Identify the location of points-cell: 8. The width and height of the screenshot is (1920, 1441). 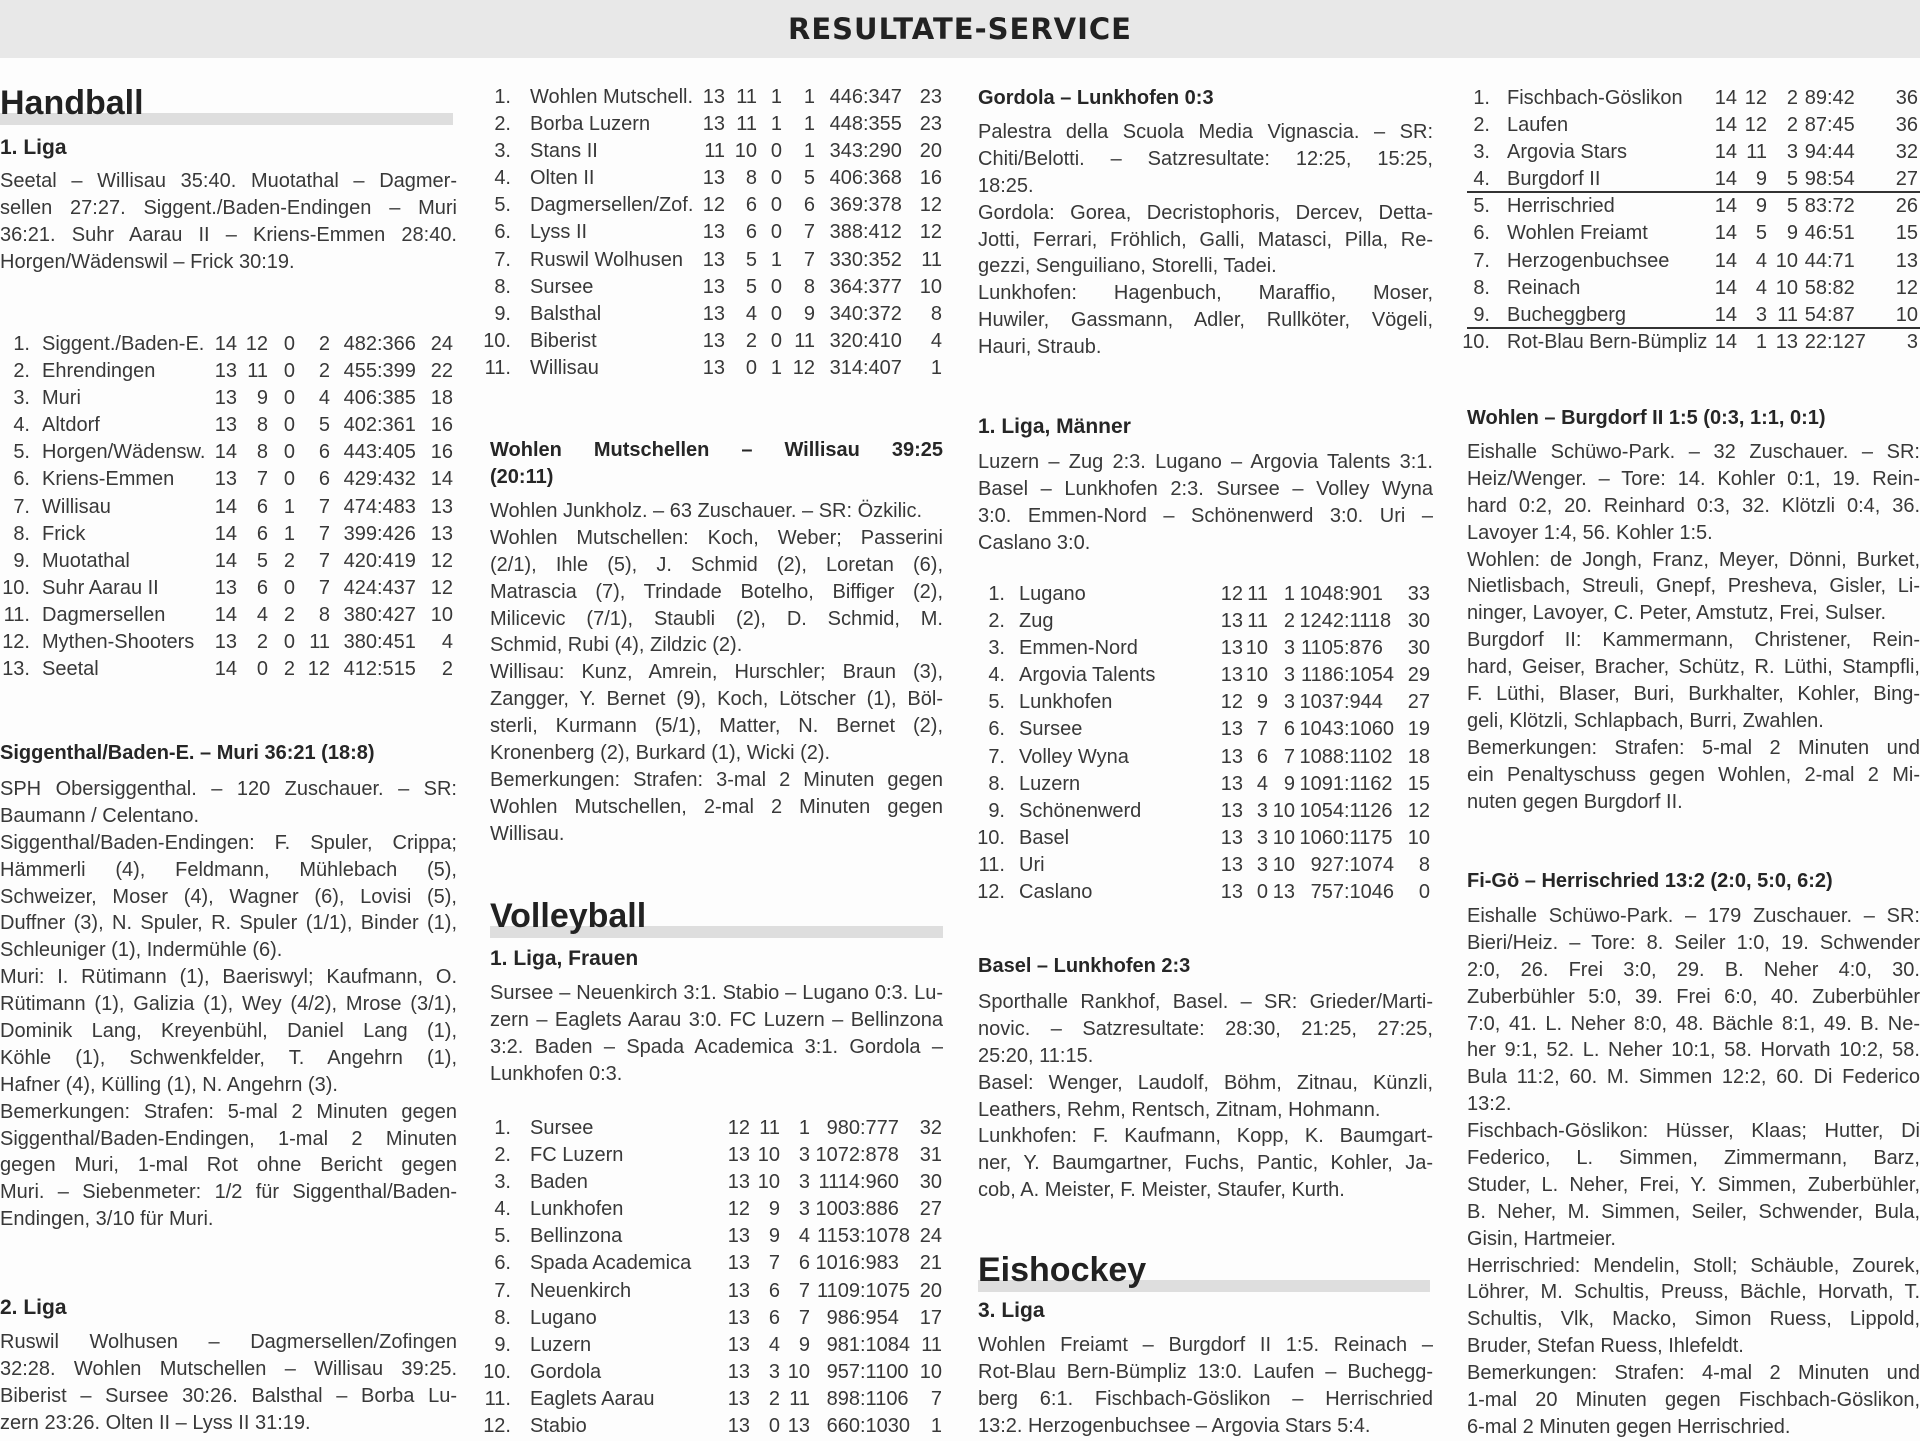
(936, 313).